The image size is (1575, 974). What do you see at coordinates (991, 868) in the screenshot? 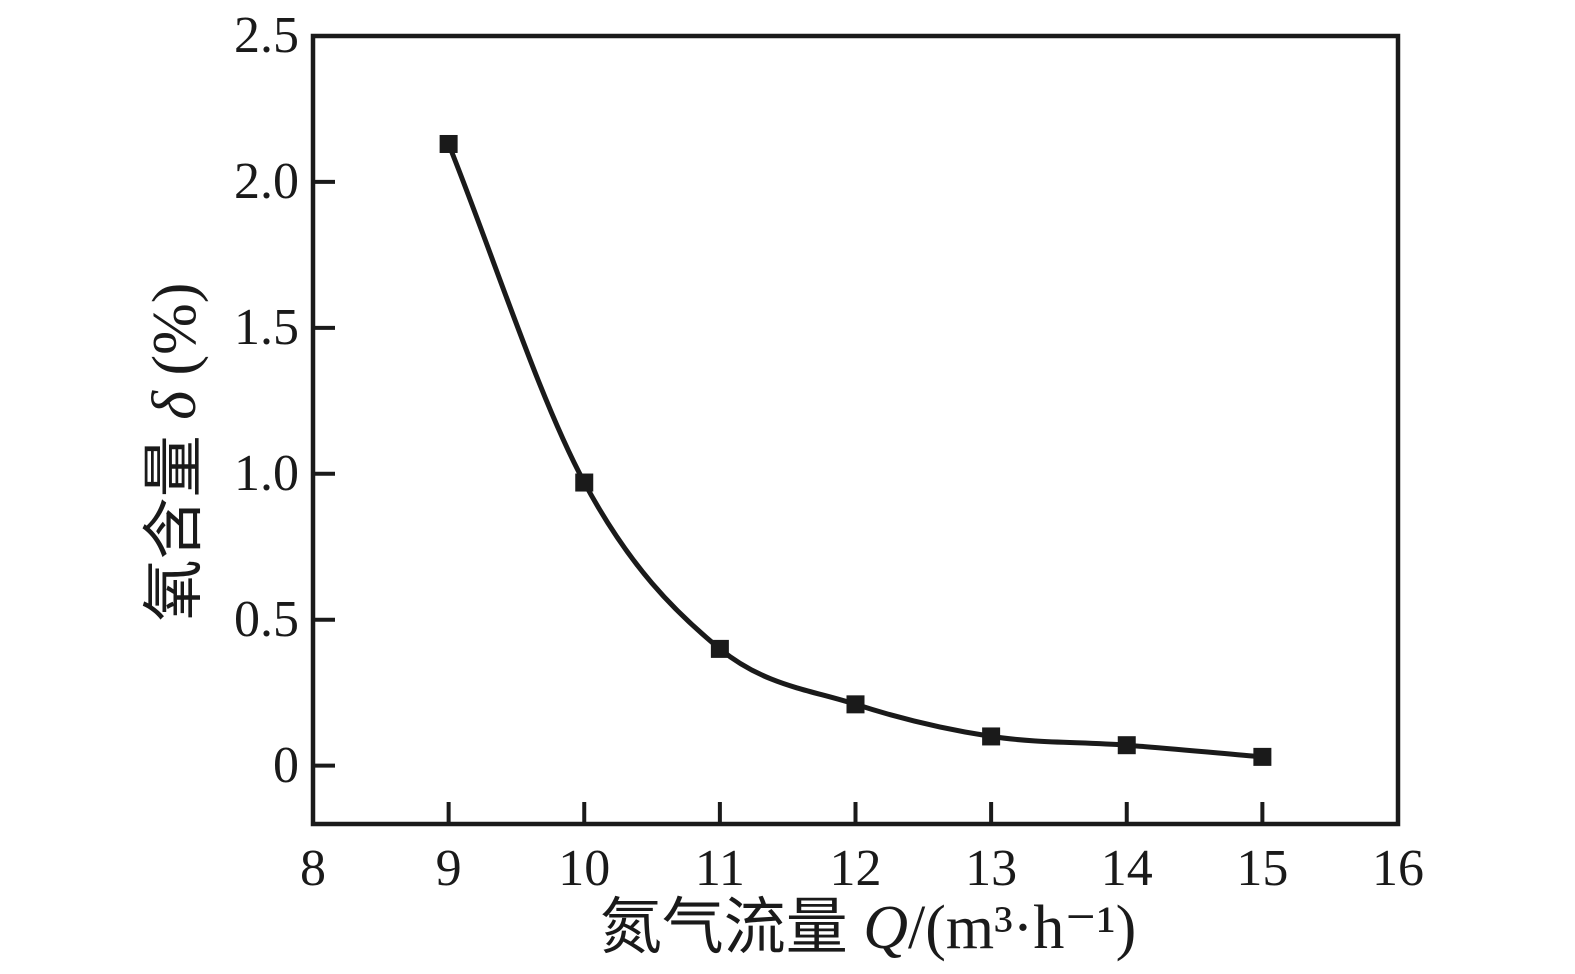
I see `x-tick-label: 13` at bounding box center [991, 868].